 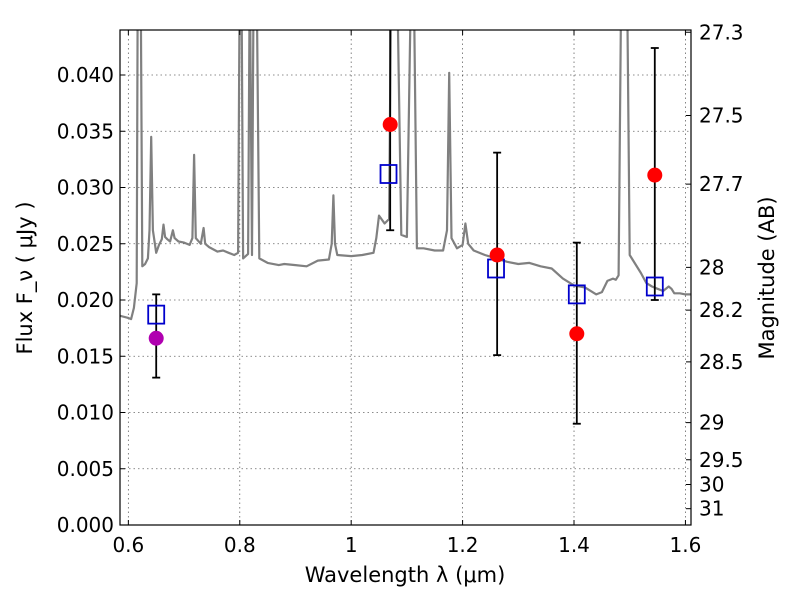 I want to click on right-tick-label: 27.7, so click(x=721, y=184).